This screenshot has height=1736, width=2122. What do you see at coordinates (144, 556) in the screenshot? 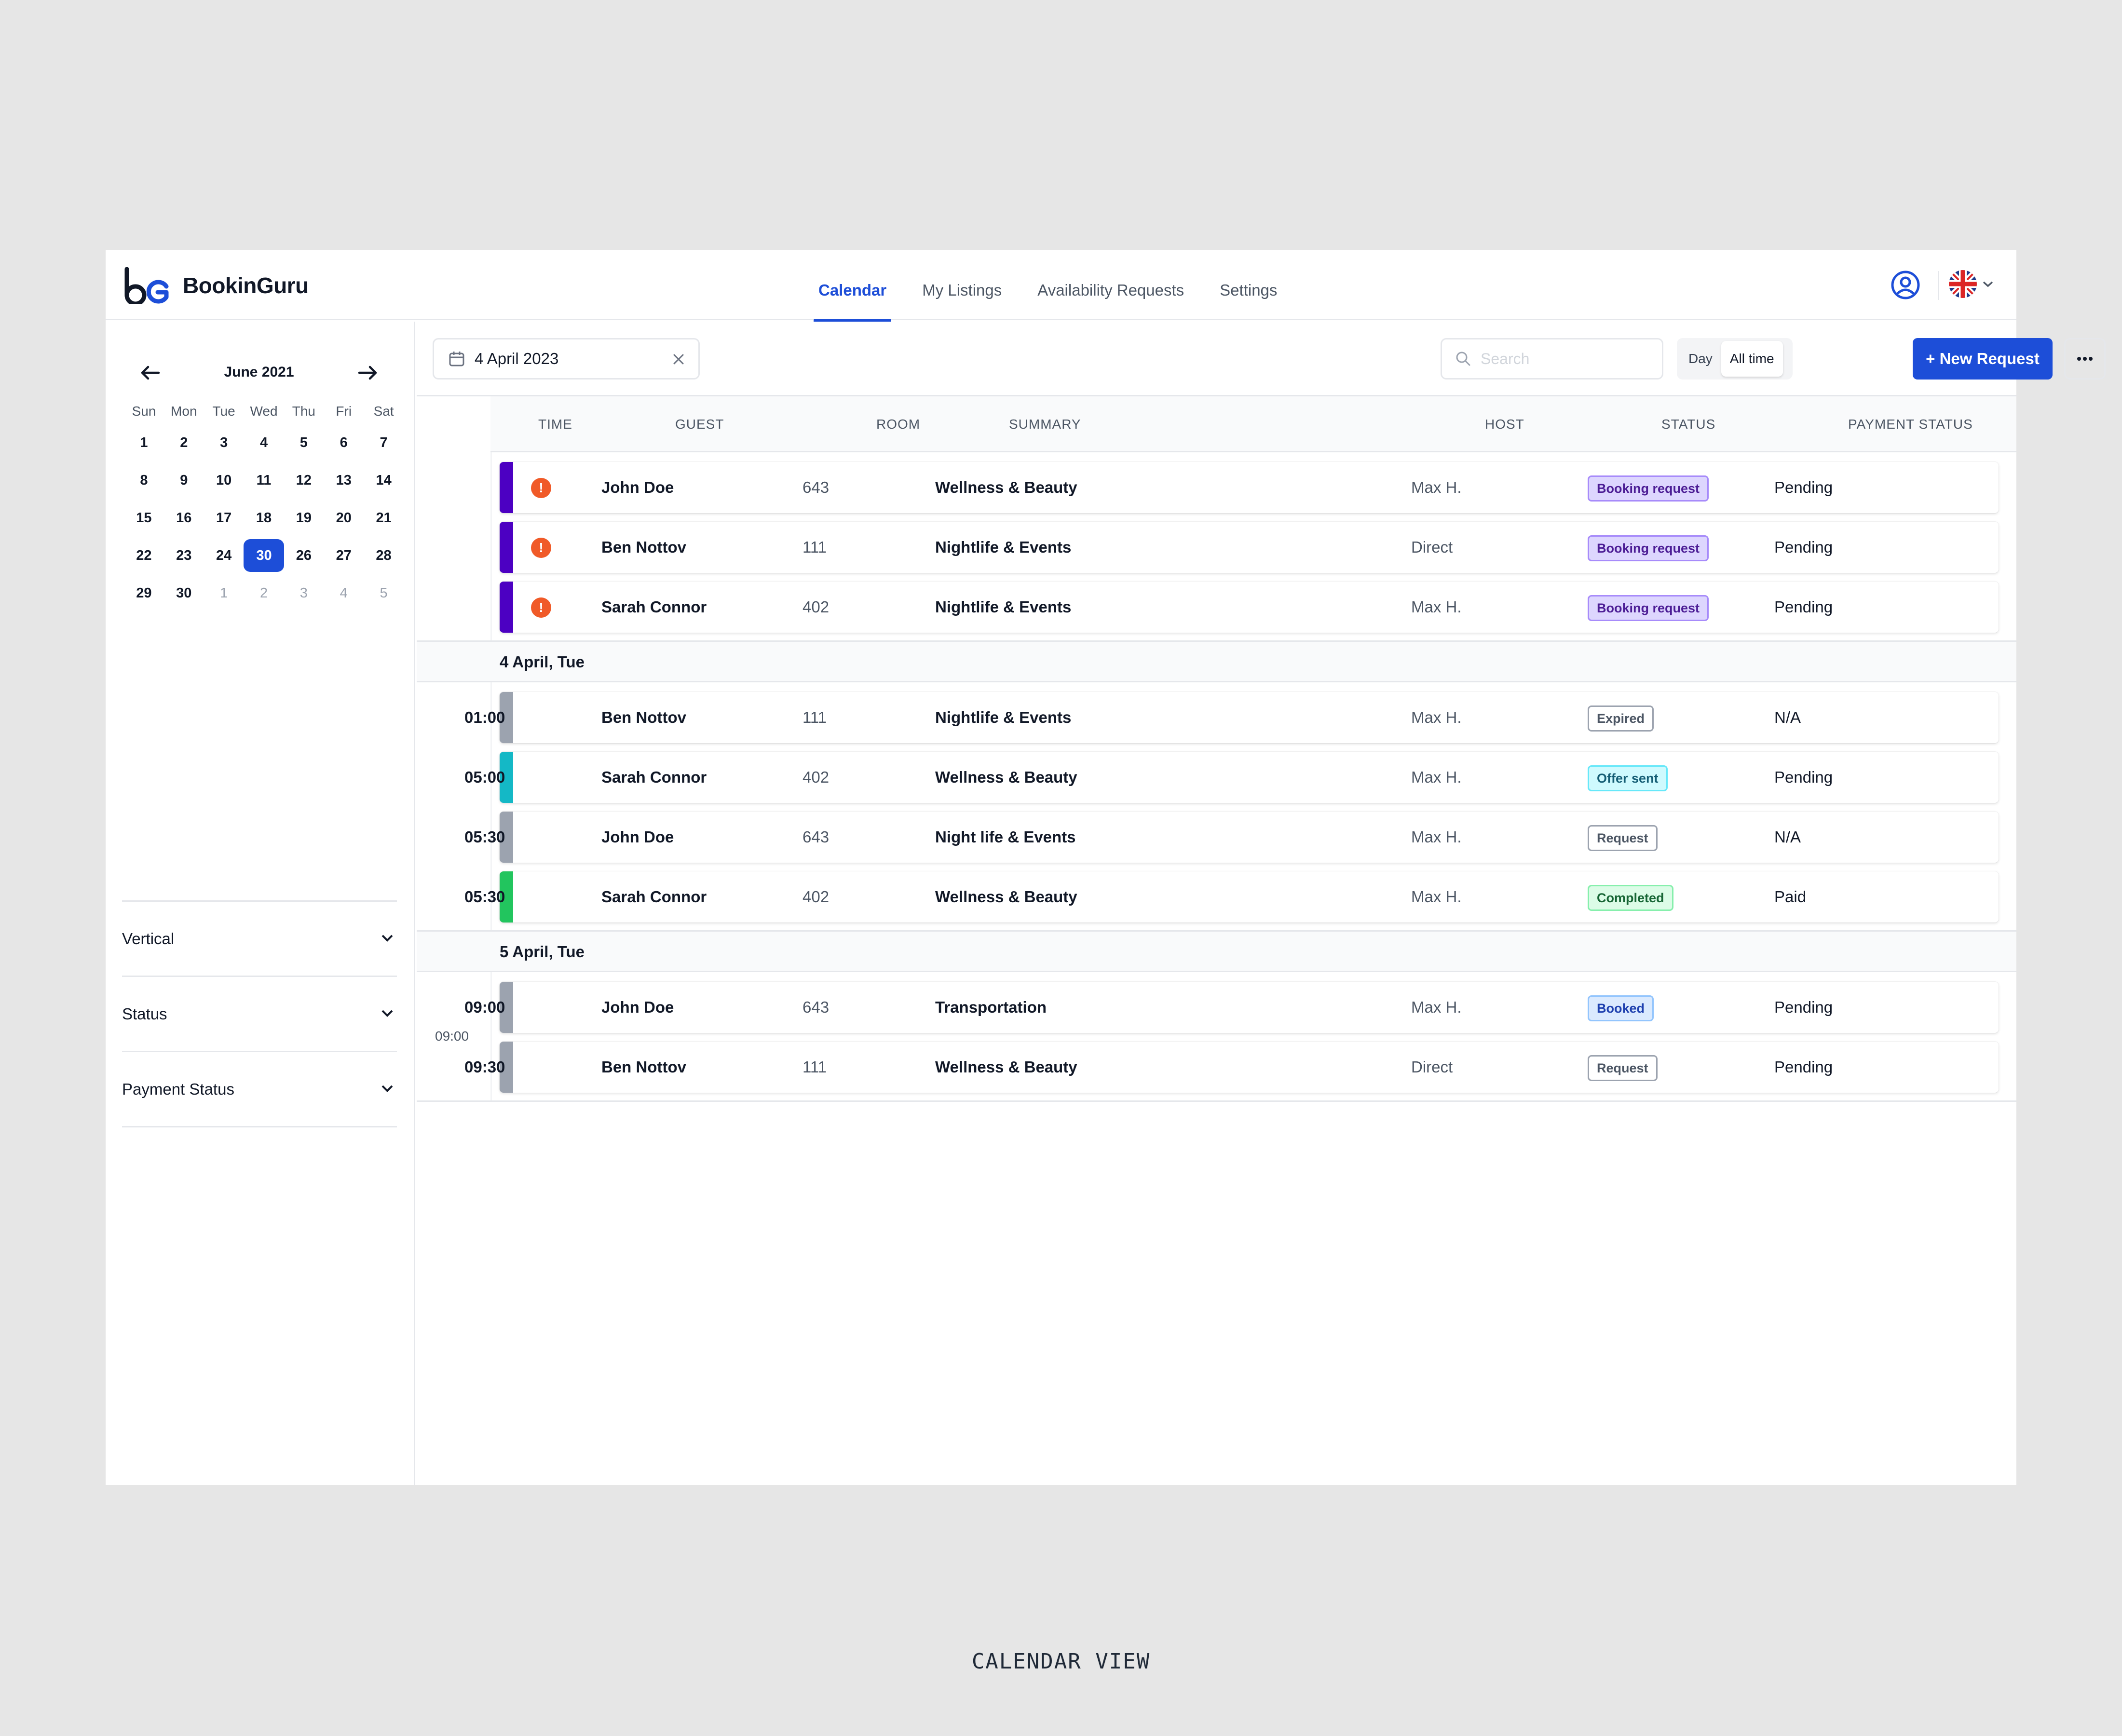
I see `calendar-day: 22` at bounding box center [144, 556].